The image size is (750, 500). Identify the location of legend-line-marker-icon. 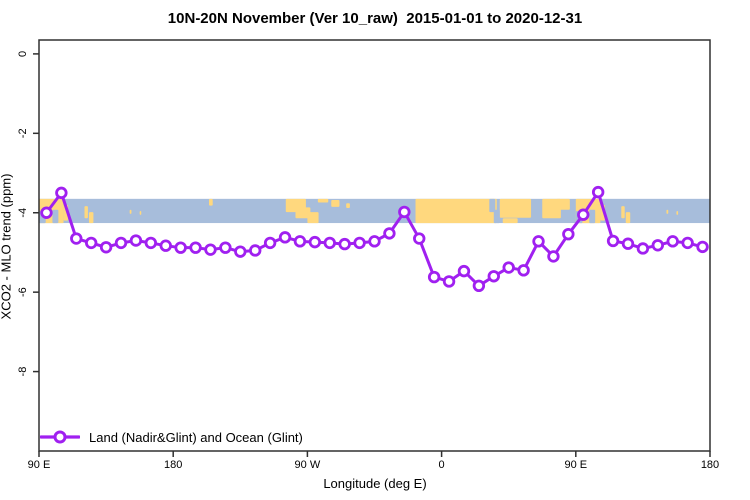
(60, 437).